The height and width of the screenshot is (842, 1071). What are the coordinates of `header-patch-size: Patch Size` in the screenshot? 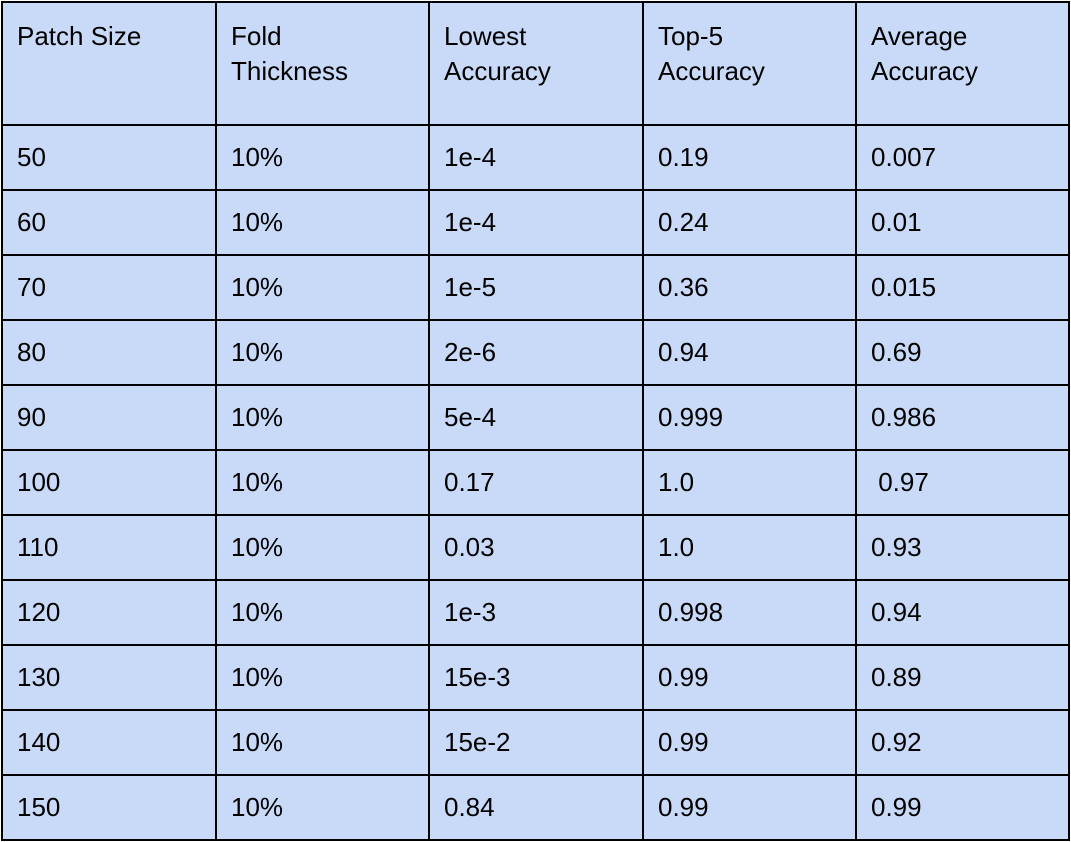 It's located at (109, 63).